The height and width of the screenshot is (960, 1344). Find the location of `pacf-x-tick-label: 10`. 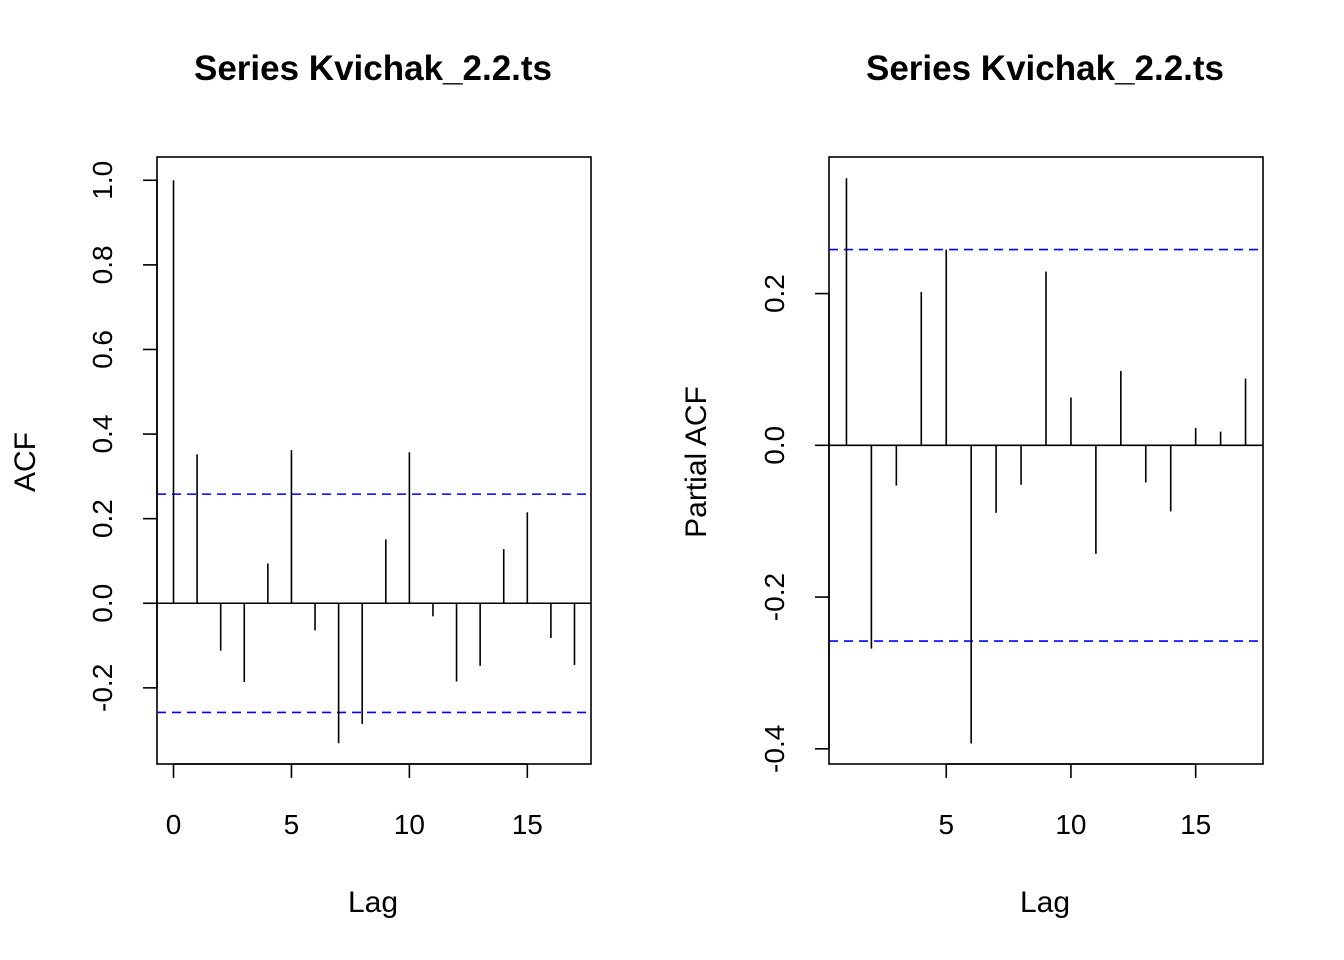

pacf-x-tick-label: 10 is located at coordinates (1070, 824).